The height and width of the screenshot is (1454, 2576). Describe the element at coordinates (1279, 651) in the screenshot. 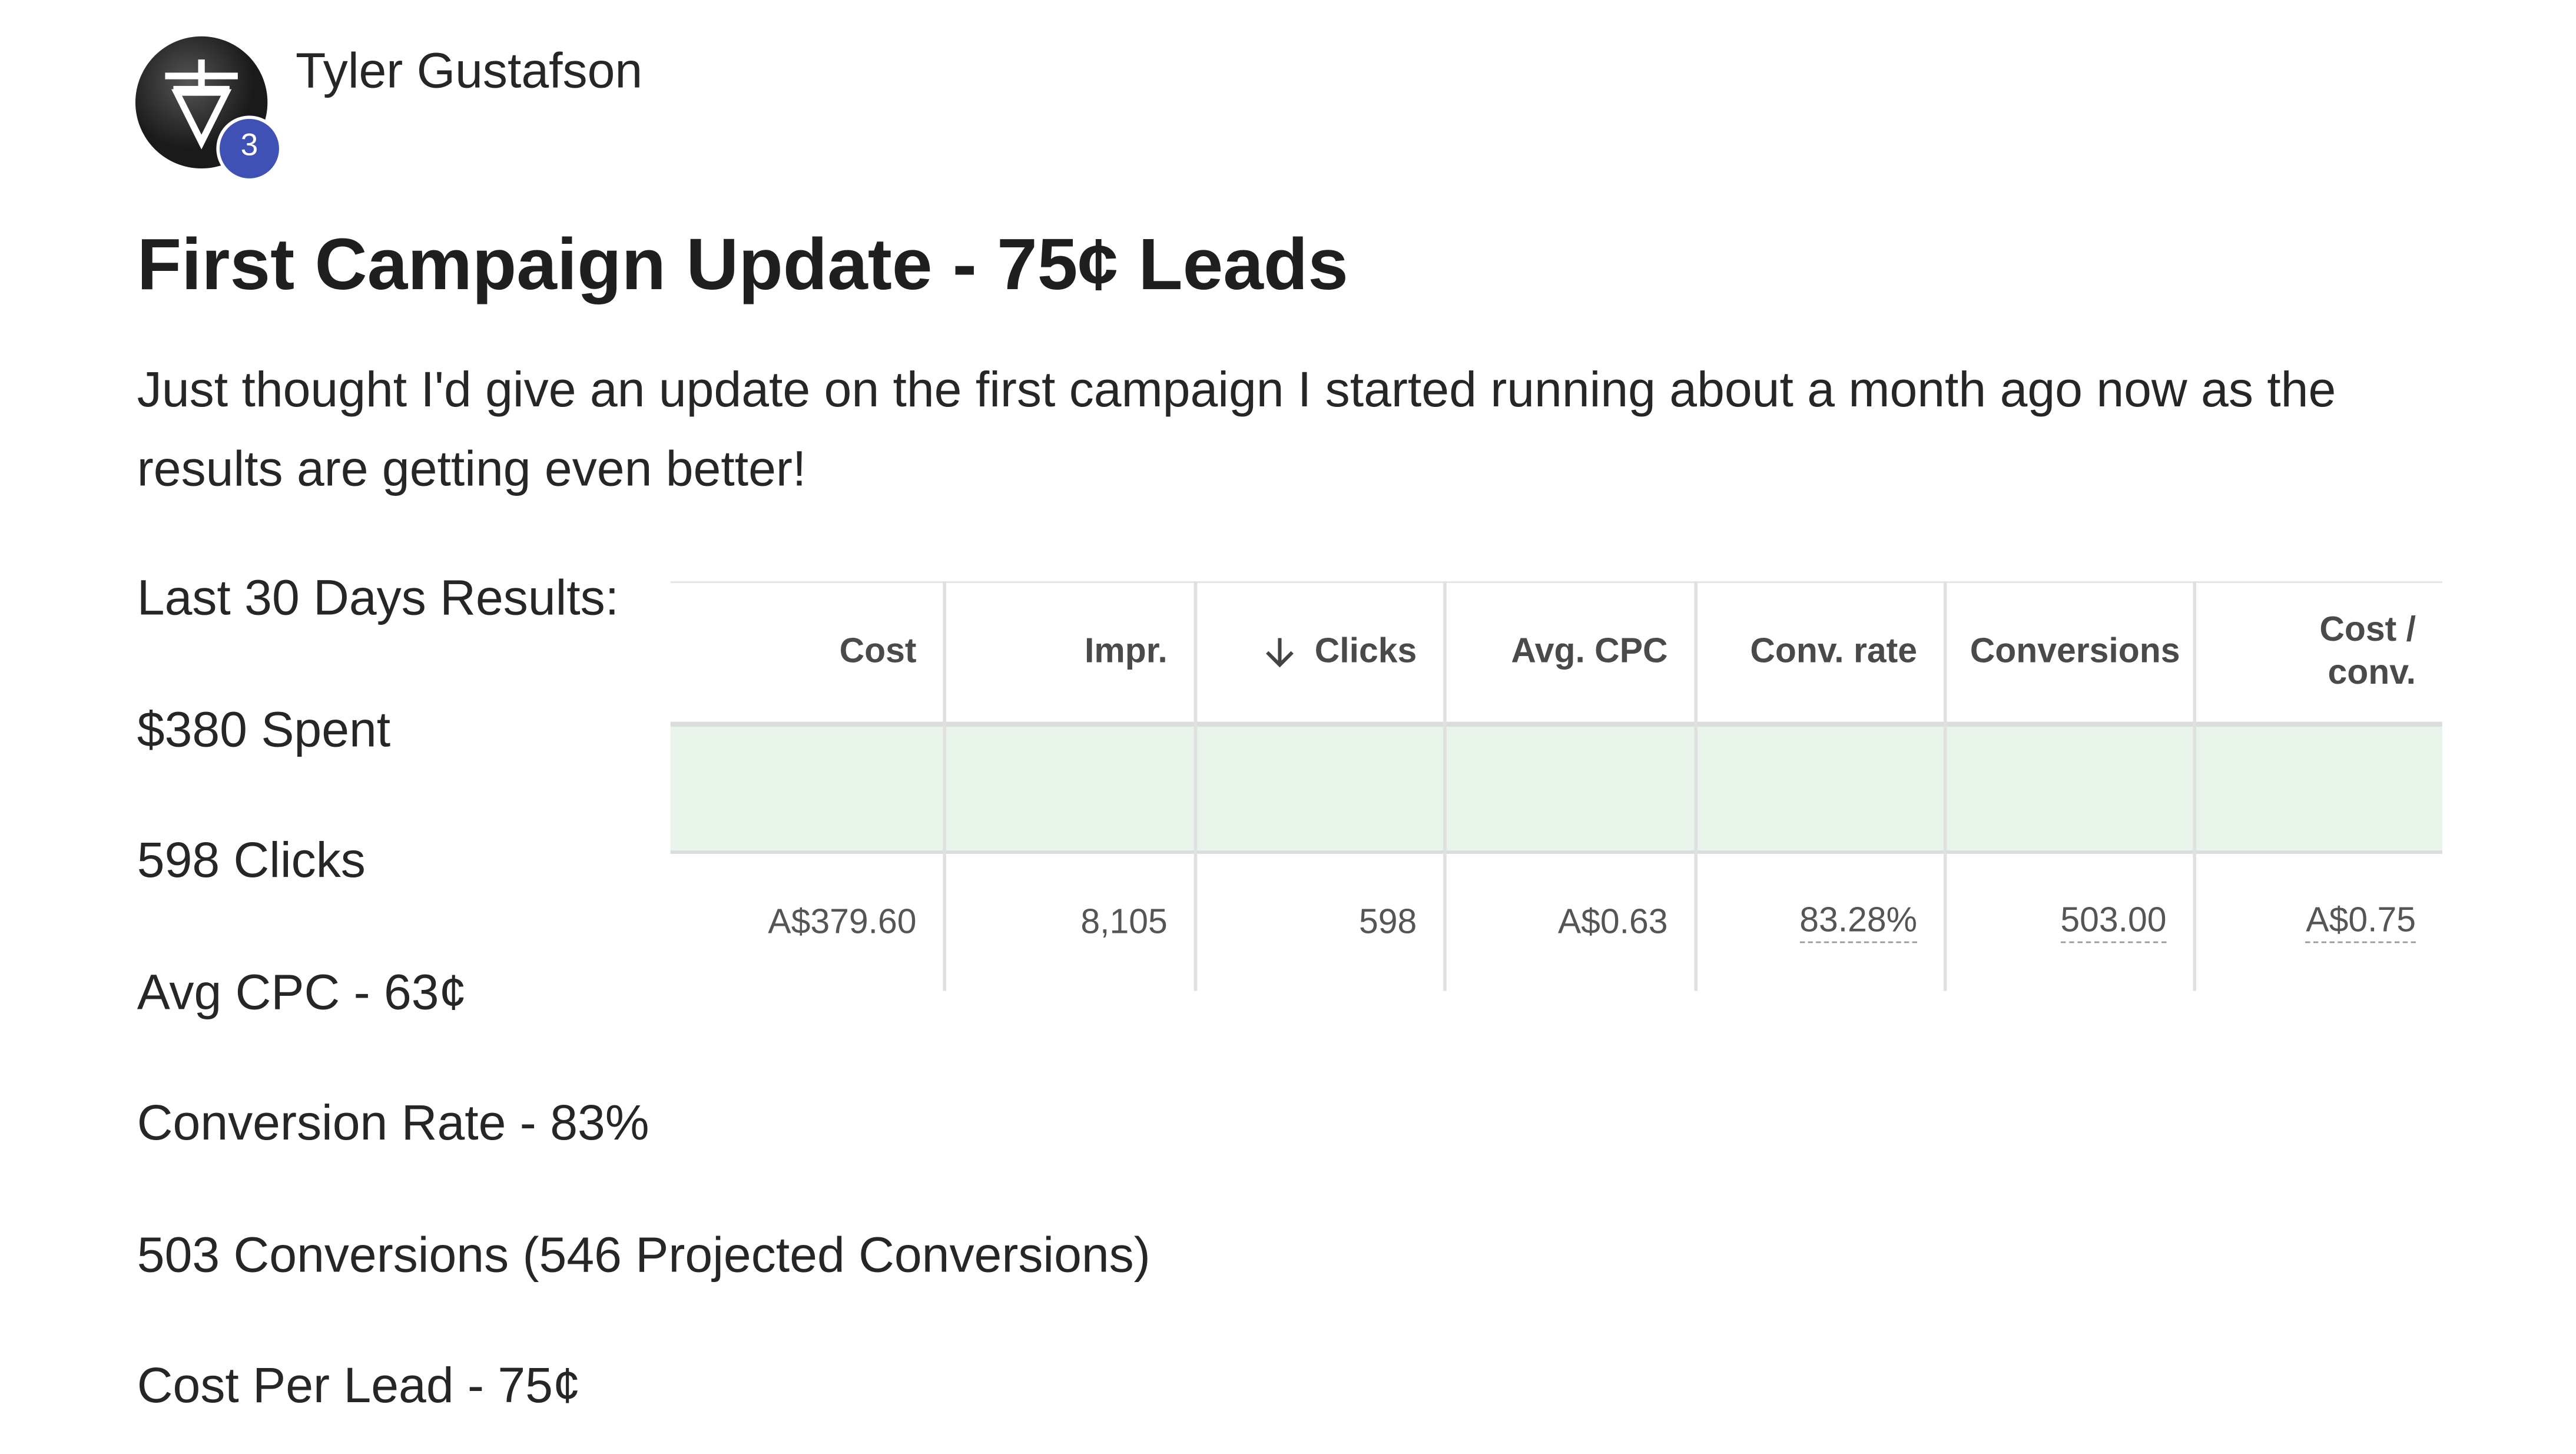

I see `sort-arrow` at that location.